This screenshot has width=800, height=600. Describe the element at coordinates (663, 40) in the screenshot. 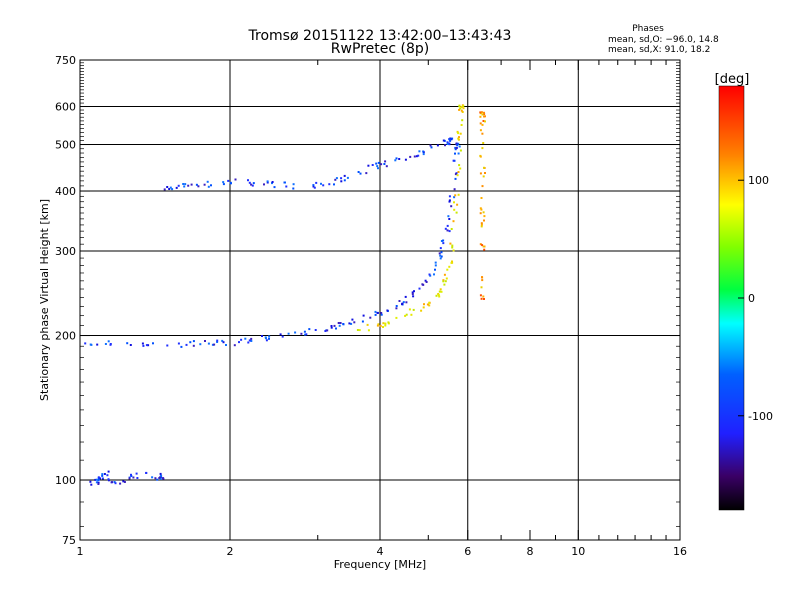

I see `legend-line-o: mean, sd,O: −96.0, 14.8` at that location.